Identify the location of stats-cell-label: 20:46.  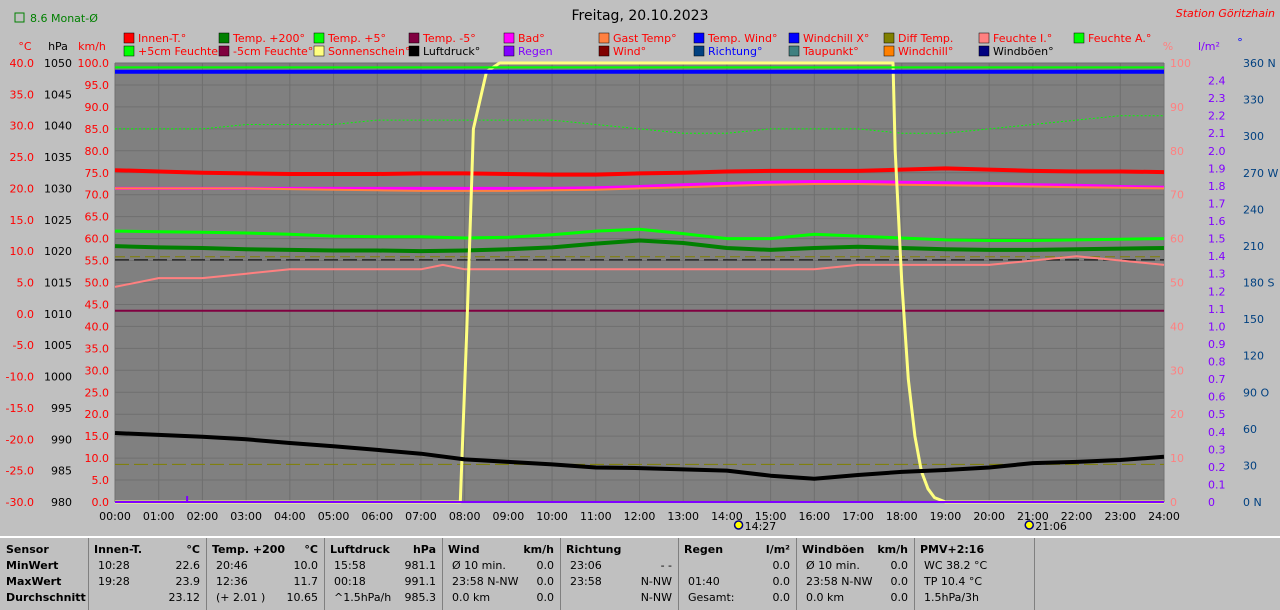
(232, 565).